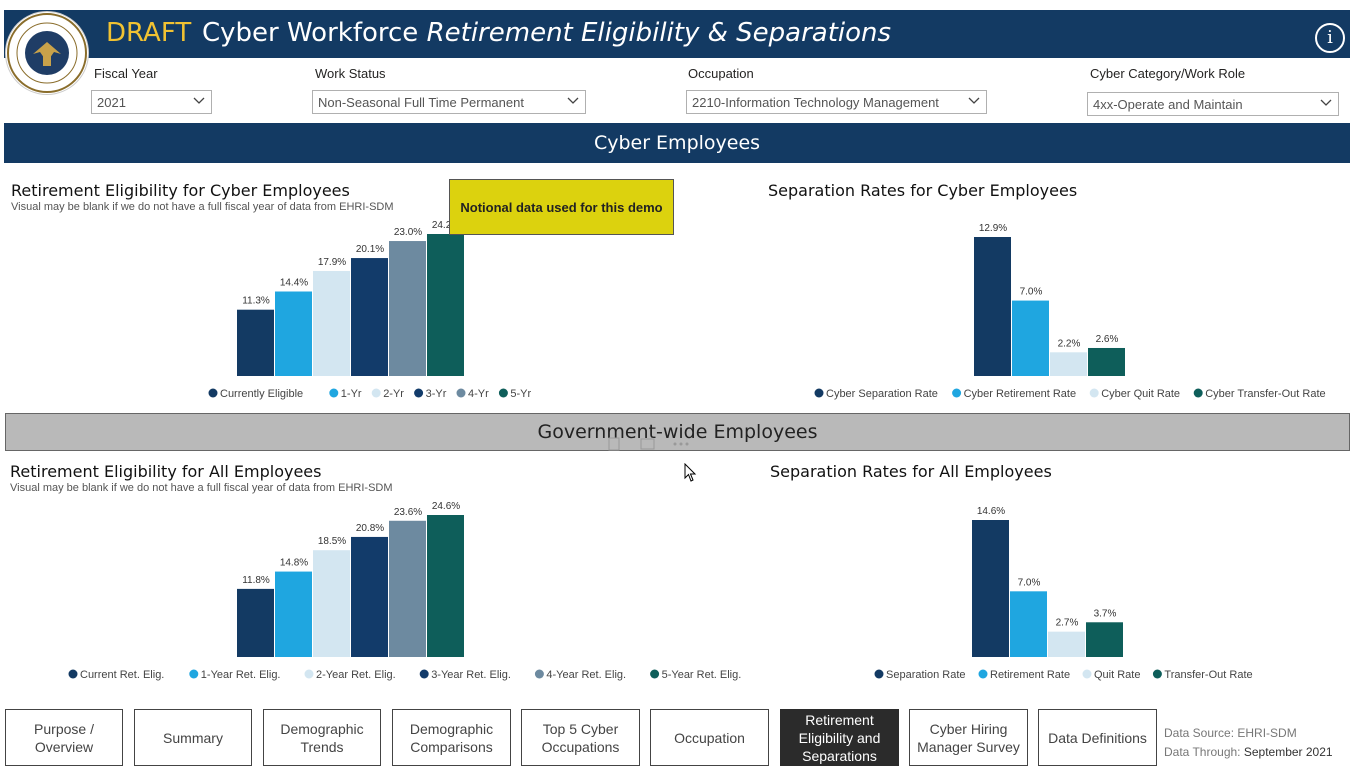  What do you see at coordinates (1117, 675) in the screenshot?
I see `legend-label-sep_all-2: Quit Rate` at bounding box center [1117, 675].